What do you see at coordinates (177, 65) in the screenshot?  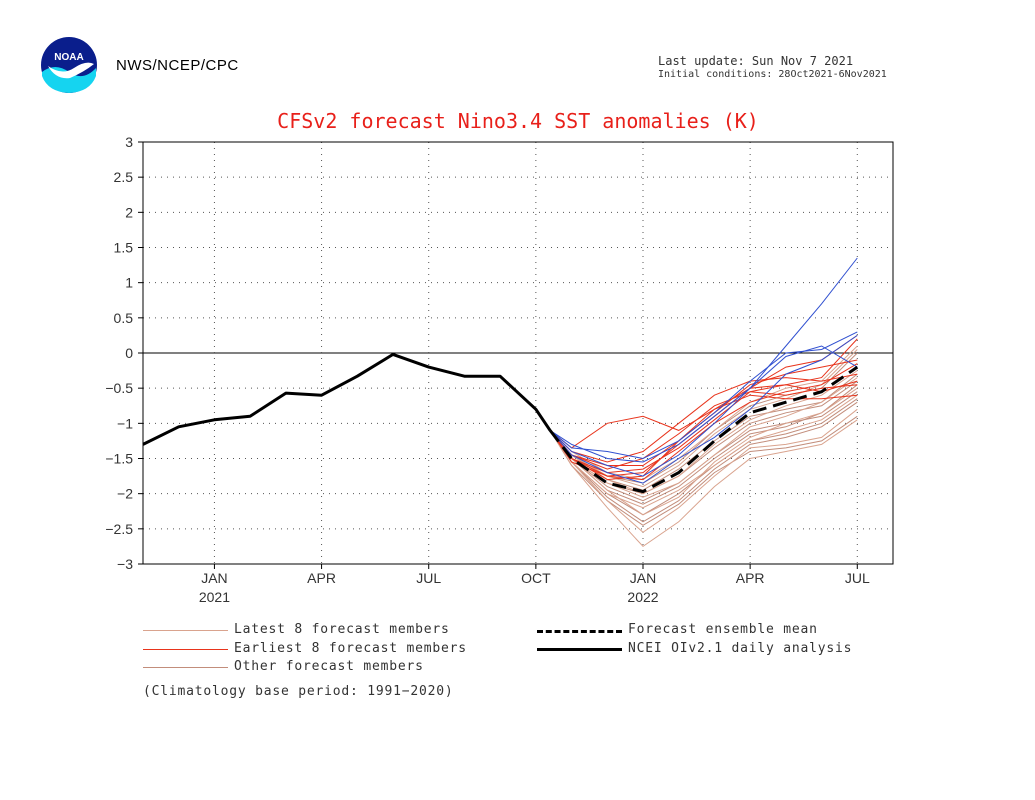 I see `org-text: NWS/NCEP/CPC` at bounding box center [177, 65].